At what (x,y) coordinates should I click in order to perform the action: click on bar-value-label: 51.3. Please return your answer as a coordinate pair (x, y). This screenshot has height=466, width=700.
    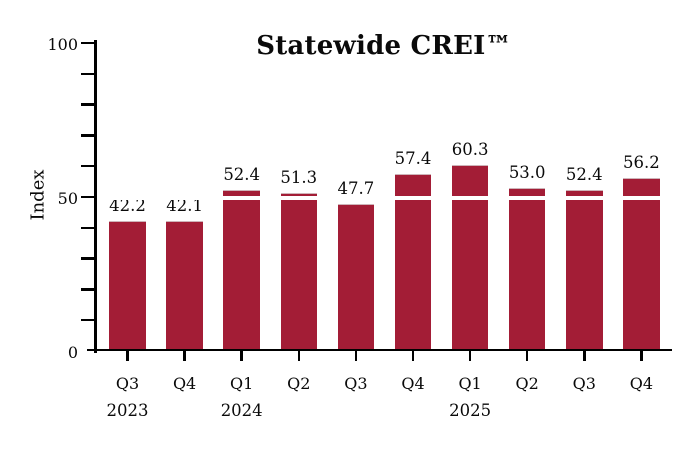
    Looking at the image, I should click on (299, 177).